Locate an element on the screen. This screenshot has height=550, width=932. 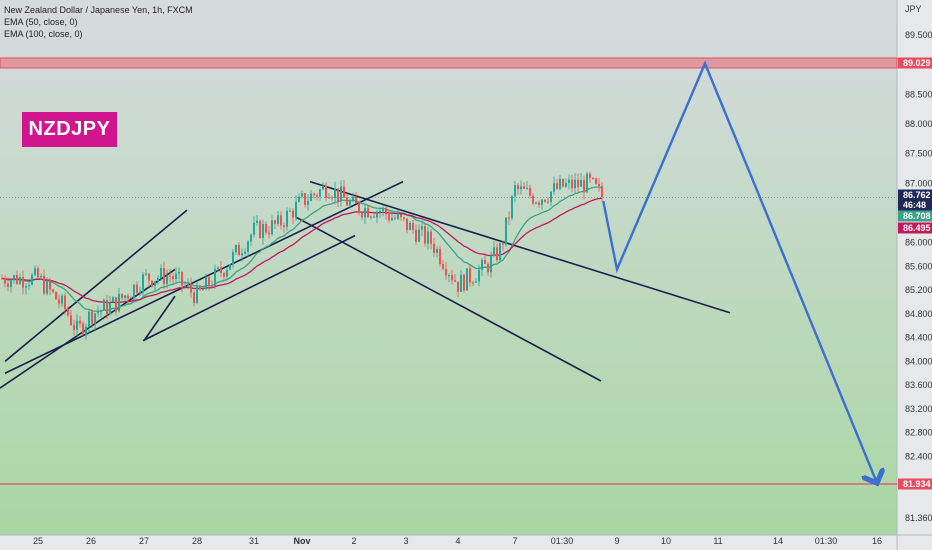
price-label-bg is located at coordinates (915, 63).